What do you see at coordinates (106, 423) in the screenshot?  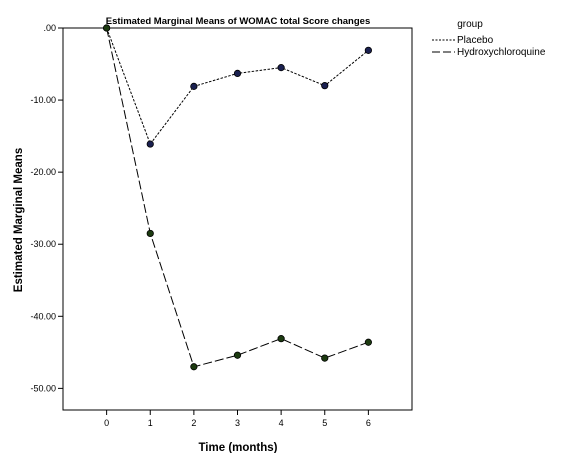 I see `x-tick-label: 0` at bounding box center [106, 423].